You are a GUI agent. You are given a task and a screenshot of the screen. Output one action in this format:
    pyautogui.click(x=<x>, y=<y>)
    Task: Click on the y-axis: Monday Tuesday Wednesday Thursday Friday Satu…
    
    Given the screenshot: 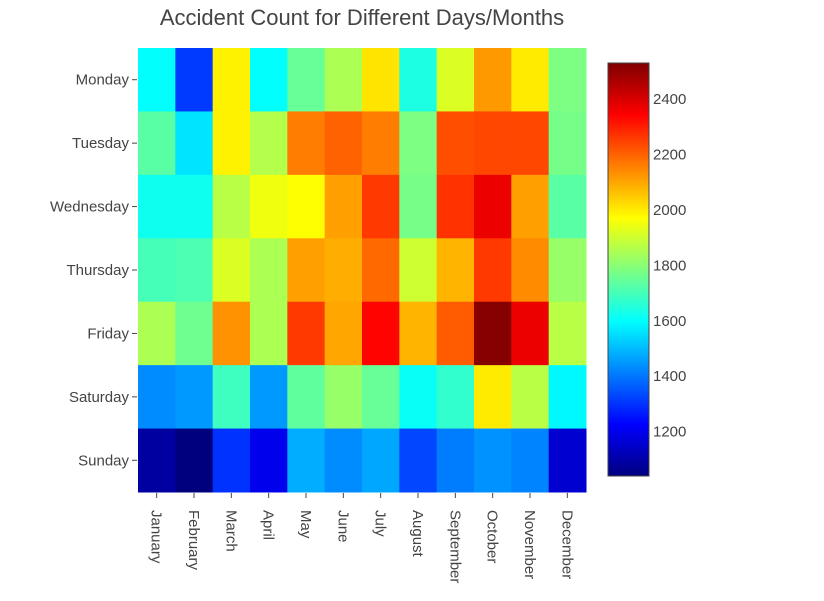 What is the action you would take?
    pyautogui.click(x=93, y=270)
    